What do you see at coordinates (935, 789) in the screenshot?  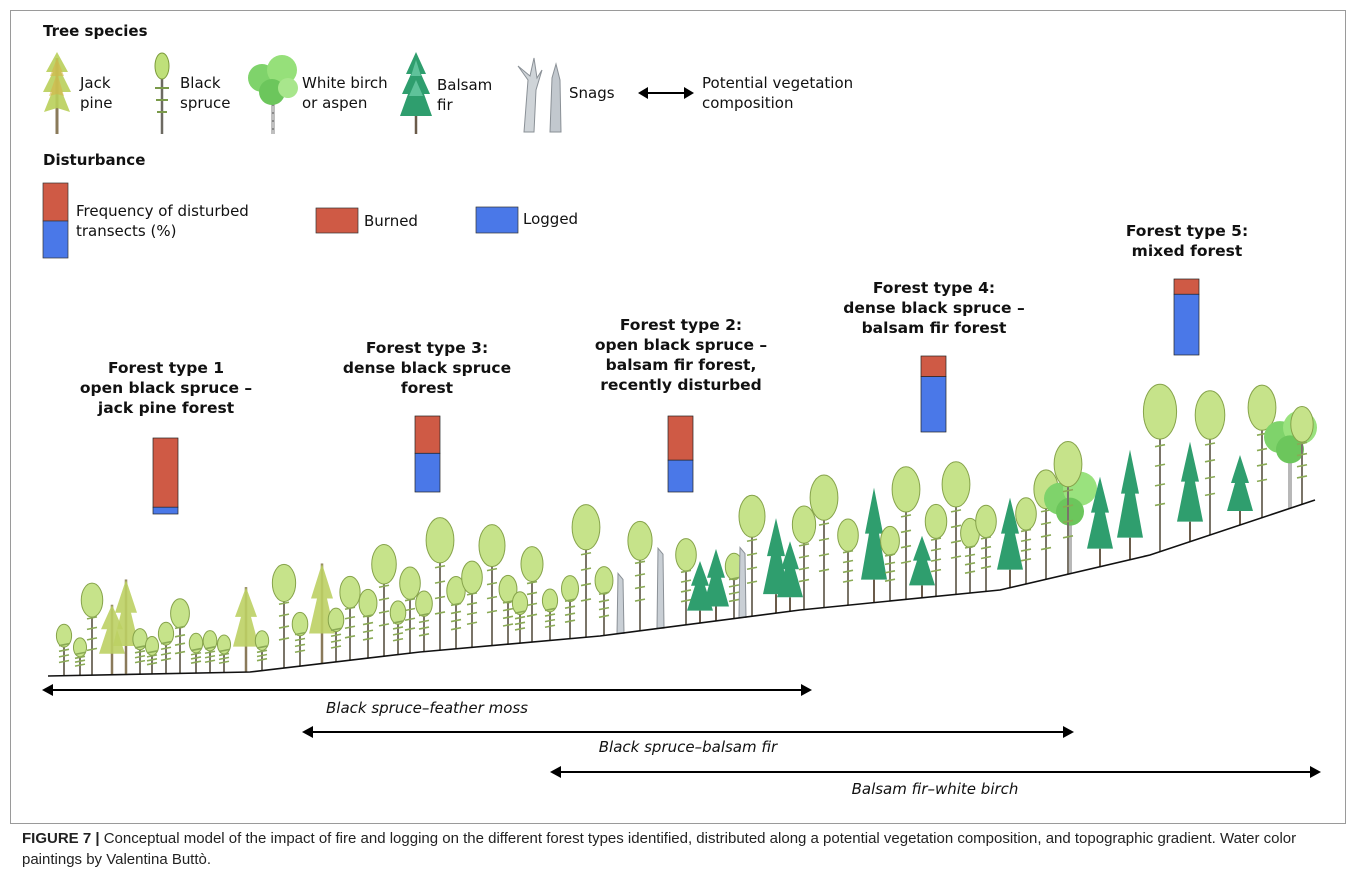 I see `range-label-balsam-fir-white-birch: Balsam fir–white birch` at bounding box center [935, 789].